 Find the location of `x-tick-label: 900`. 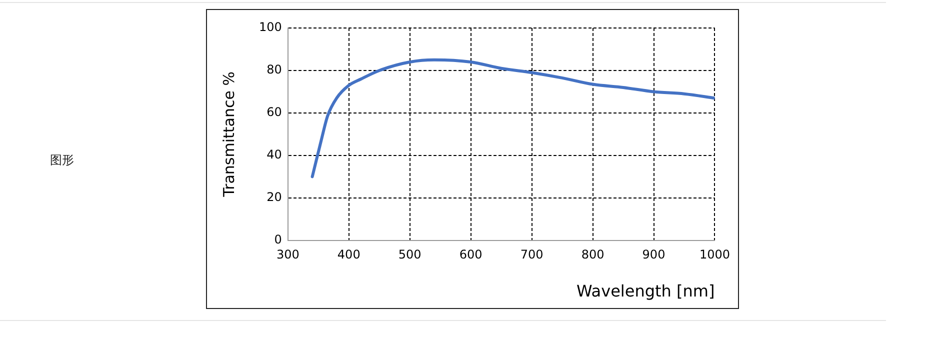

x-tick-label: 900 is located at coordinates (654, 255).